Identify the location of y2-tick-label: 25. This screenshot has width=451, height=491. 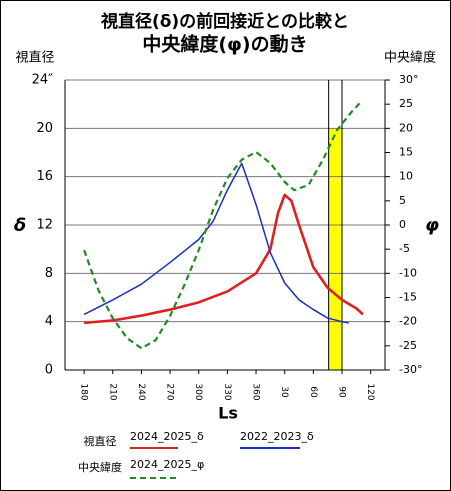
(406, 103).